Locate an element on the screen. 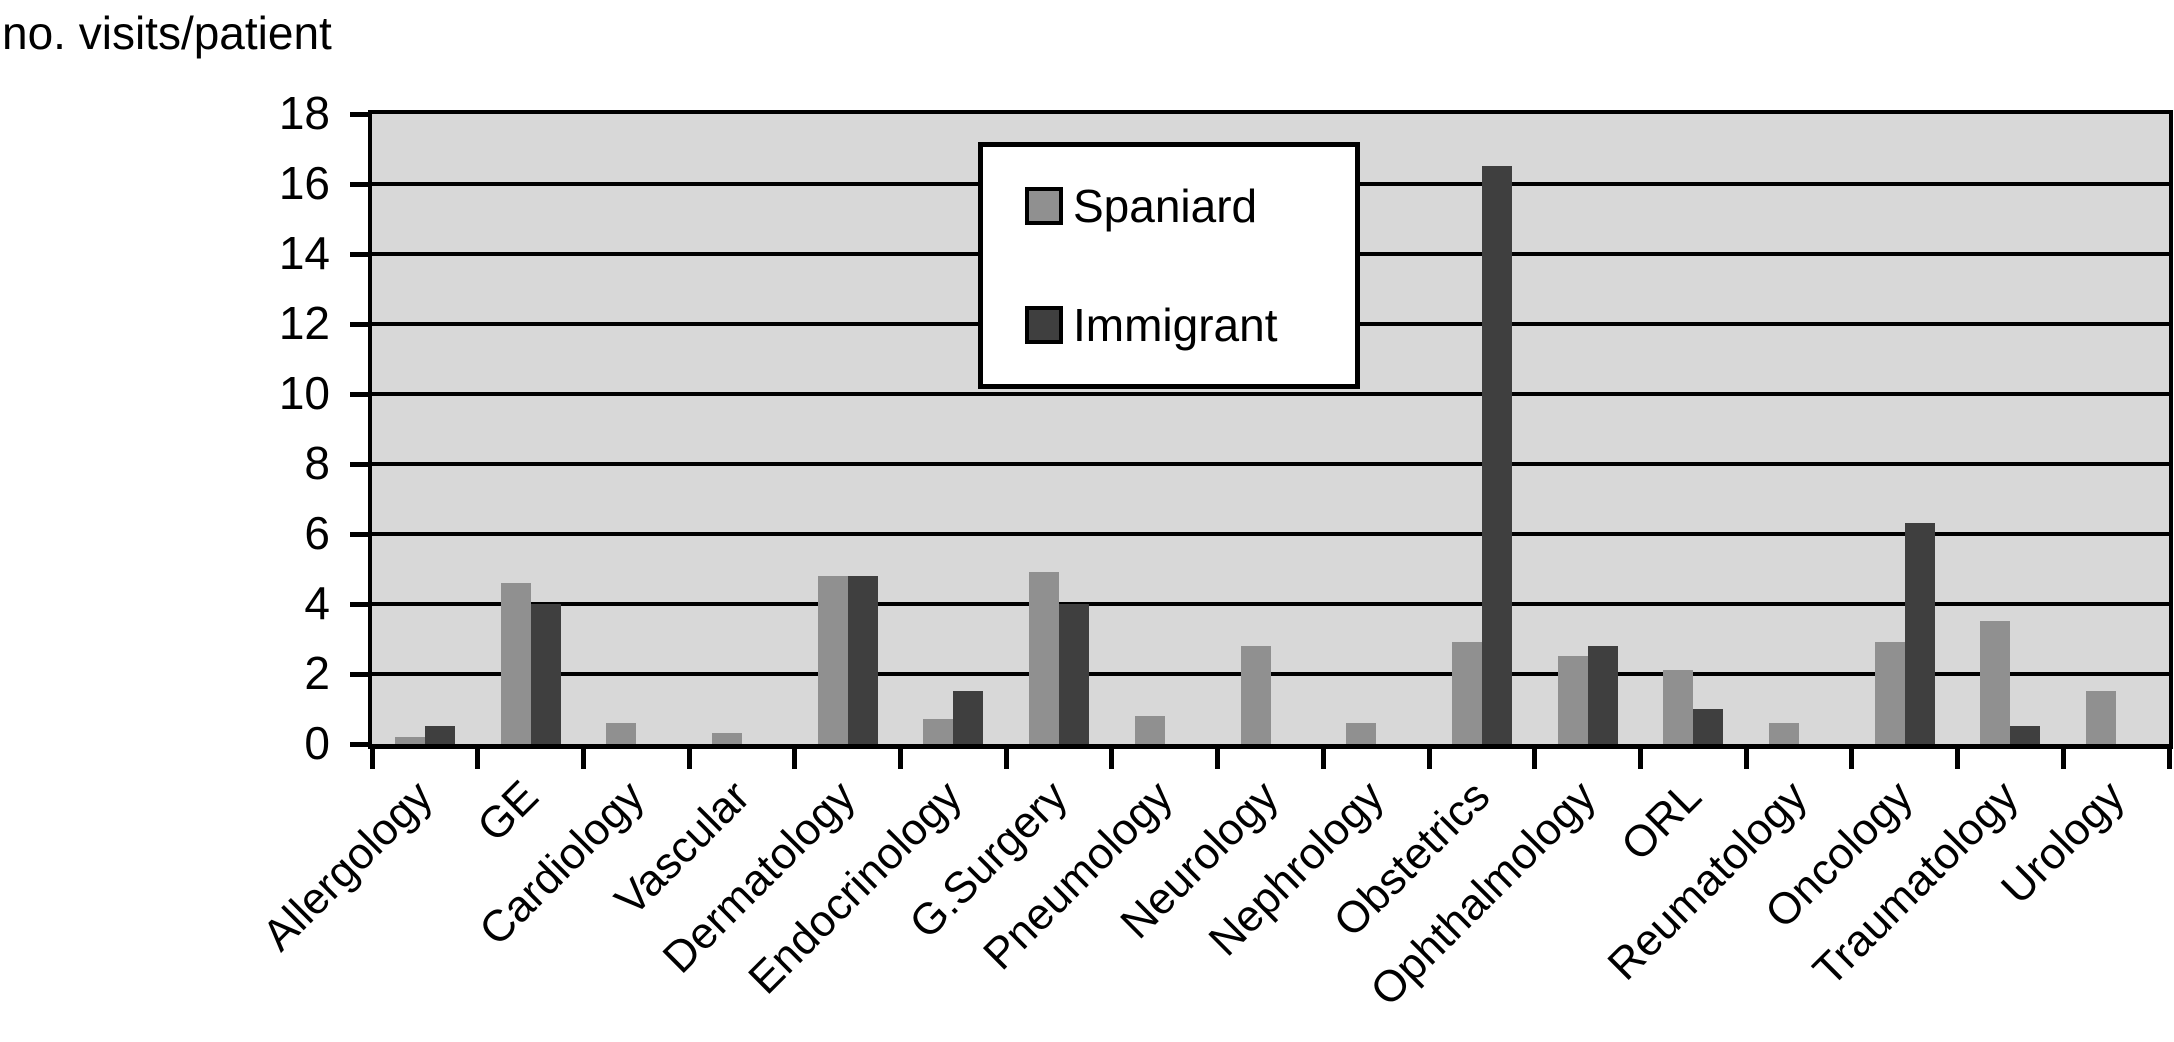  y-axis-label-6: 6 is located at coordinates (317, 533).